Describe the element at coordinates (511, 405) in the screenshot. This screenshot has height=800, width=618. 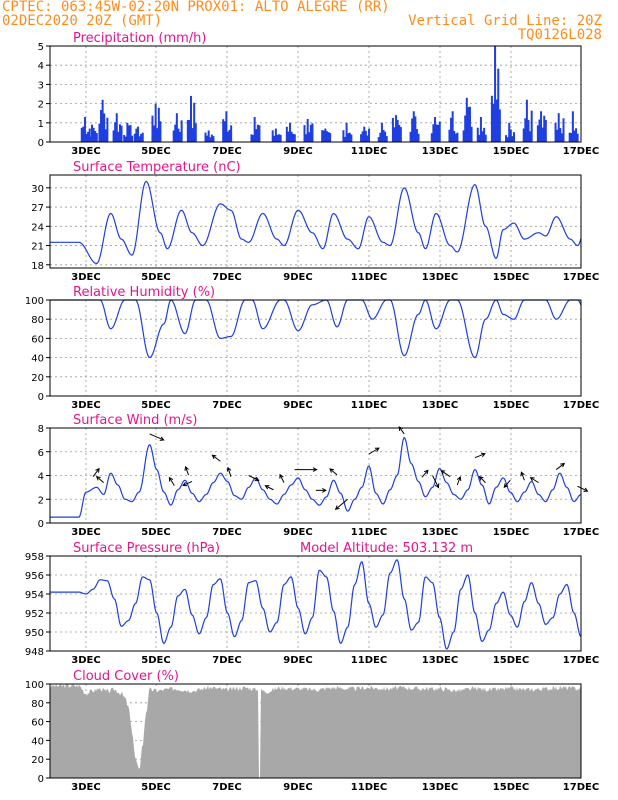
I see `x-tick-label-2-6: 15DEC` at that location.